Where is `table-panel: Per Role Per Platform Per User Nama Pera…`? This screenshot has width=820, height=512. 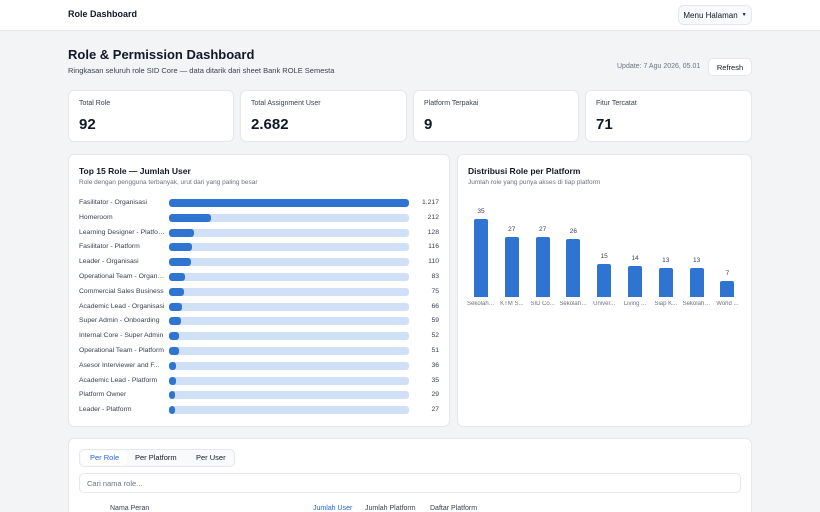 table-panel: Per Role Per Platform Per User Nama Pera… is located at coordinates (410, 475).